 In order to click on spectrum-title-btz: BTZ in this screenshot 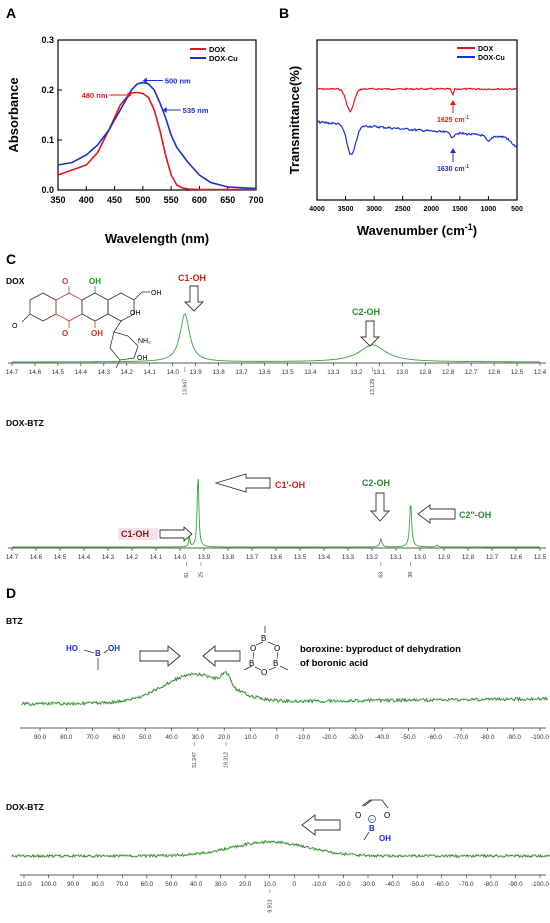, I will do `click(14, 621)`.